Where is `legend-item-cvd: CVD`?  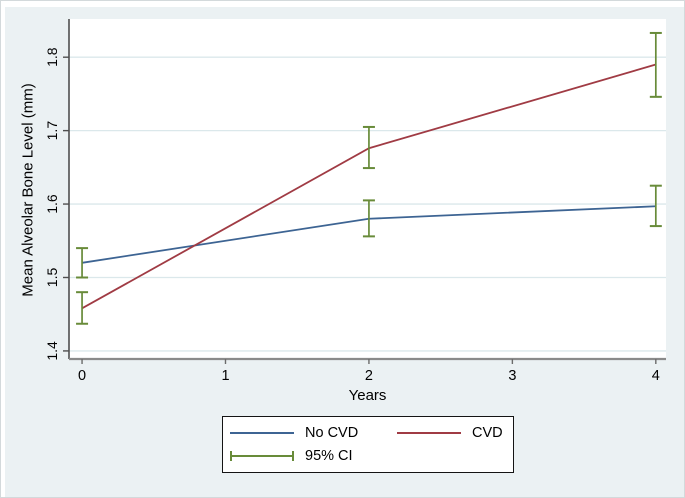
legend-item-cvd: CVD is located at coordinates (450, 432).